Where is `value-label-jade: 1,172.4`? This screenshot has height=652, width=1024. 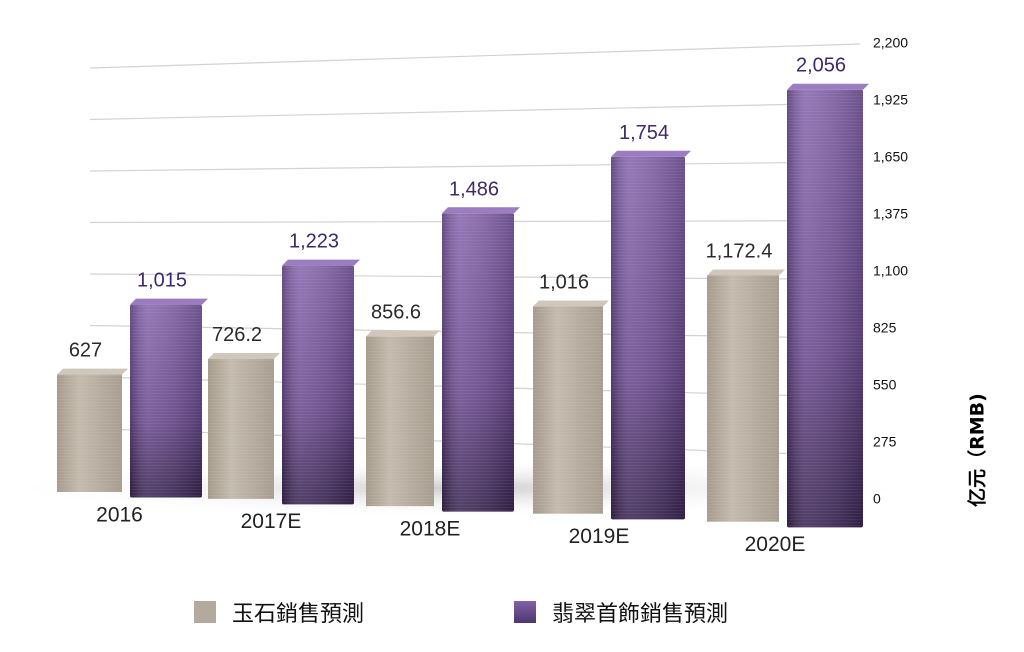
value-label-jade: 1,172.4 is located at coordinates (739, 251).